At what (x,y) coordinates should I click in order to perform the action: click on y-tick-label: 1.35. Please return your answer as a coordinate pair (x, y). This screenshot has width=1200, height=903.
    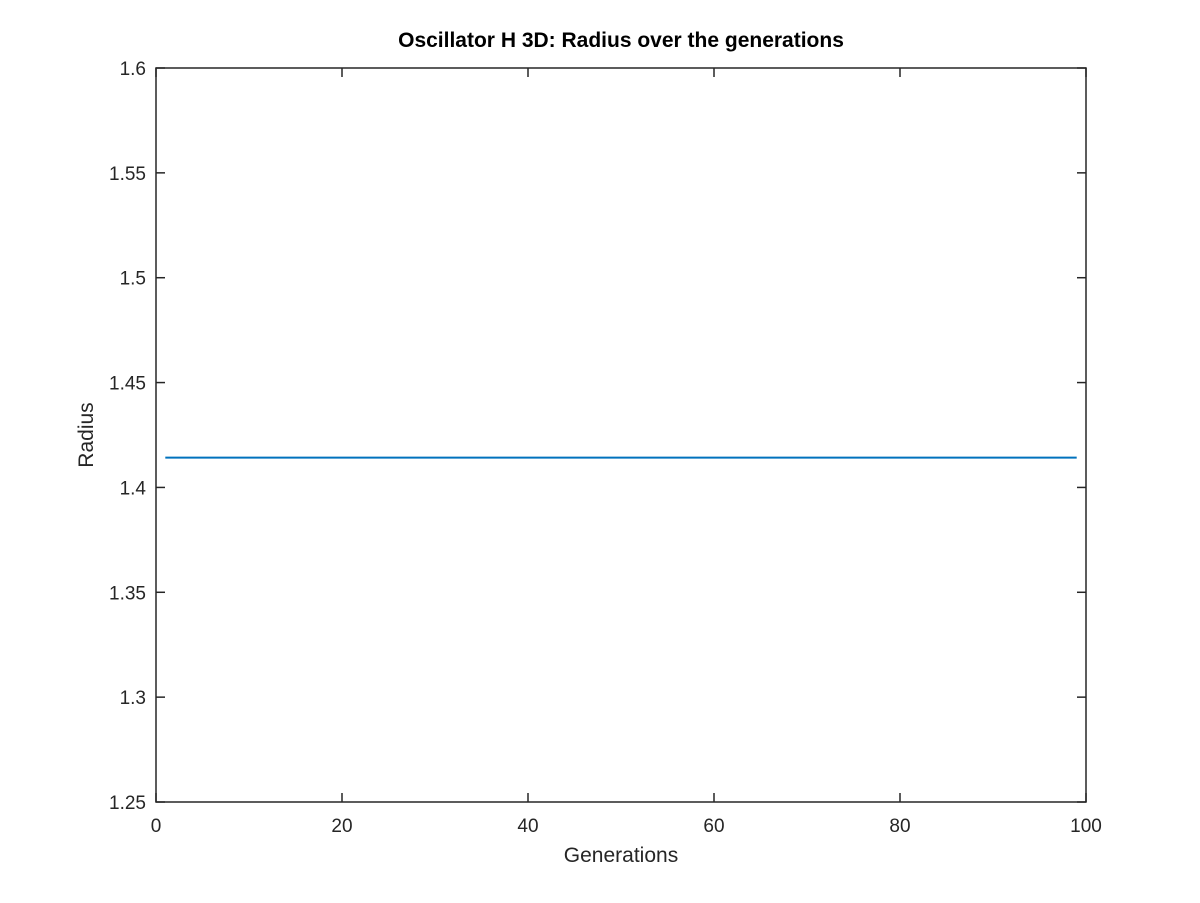
    Looking at the image, I should click on (127, 593).